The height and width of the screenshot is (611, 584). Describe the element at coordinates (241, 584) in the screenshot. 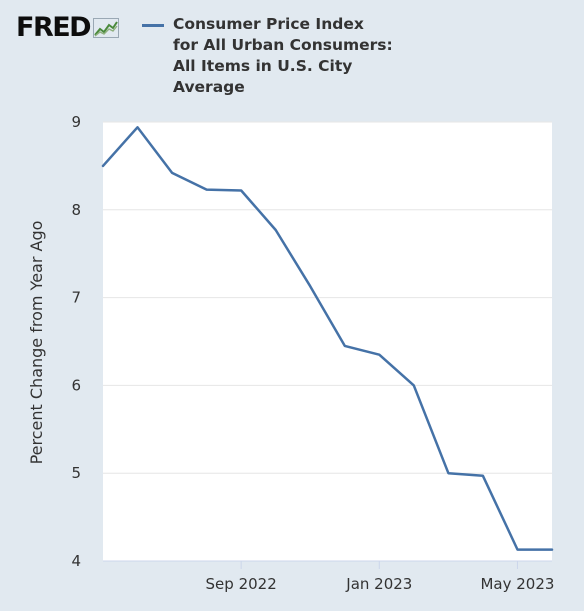

I see `x-tick-label: Sep 2022` at that location.